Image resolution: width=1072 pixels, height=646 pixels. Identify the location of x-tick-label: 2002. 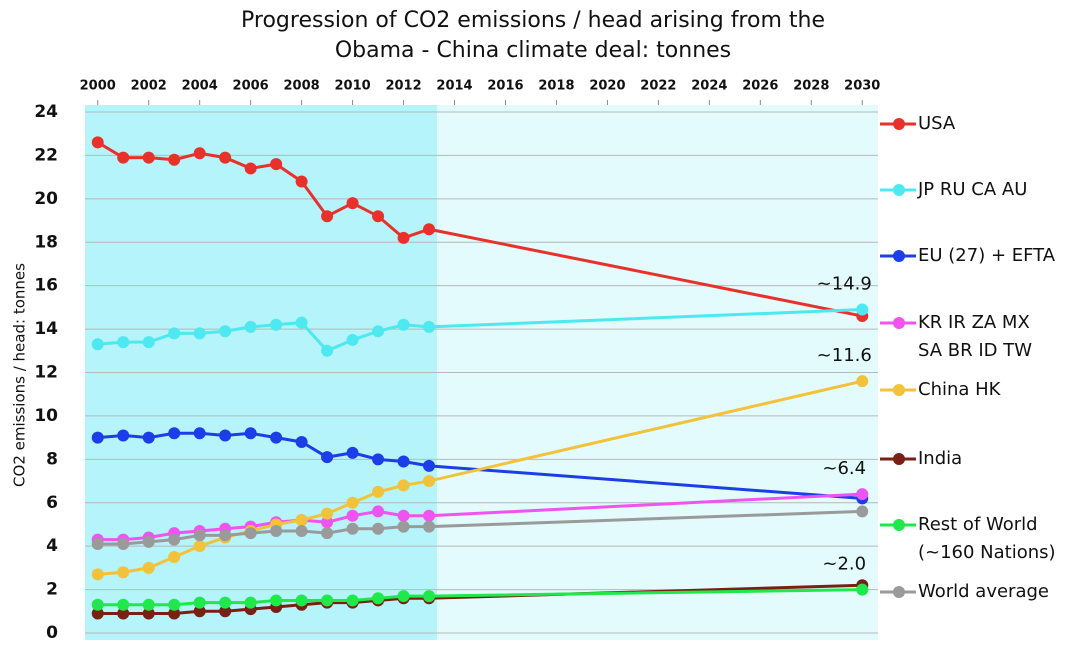
(149, 86).